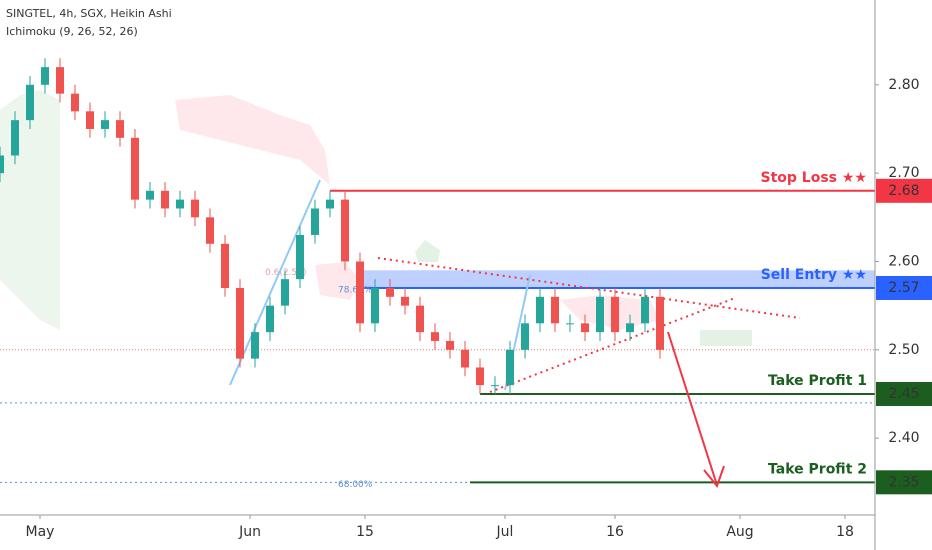  What do you see at coordinates (903, 261) in the screenshot?
I see `y-tick-label: 2.60` at bounding box center [903, 261].